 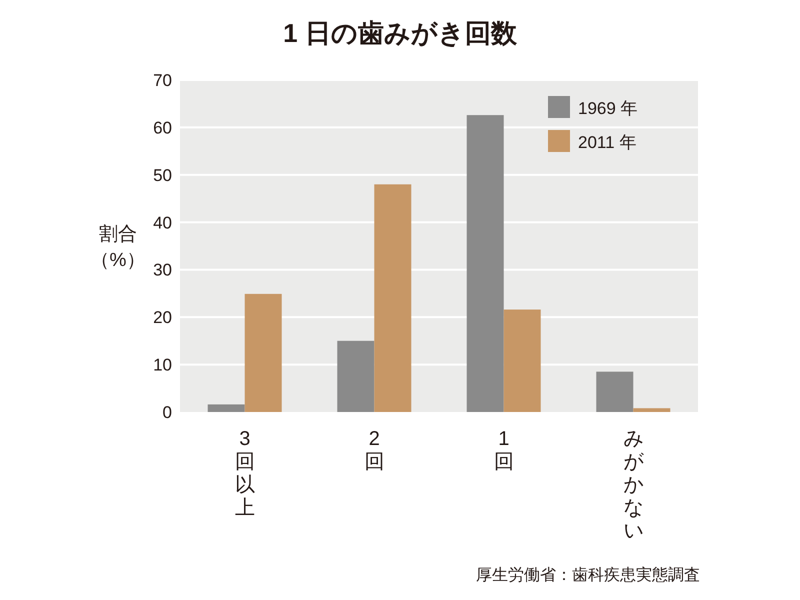 What do you see at coordinates (588, 575) in the screenshot?
I see `text: 厚生労働省：歯科疾患実態調査` at bounding box center [588, 575].